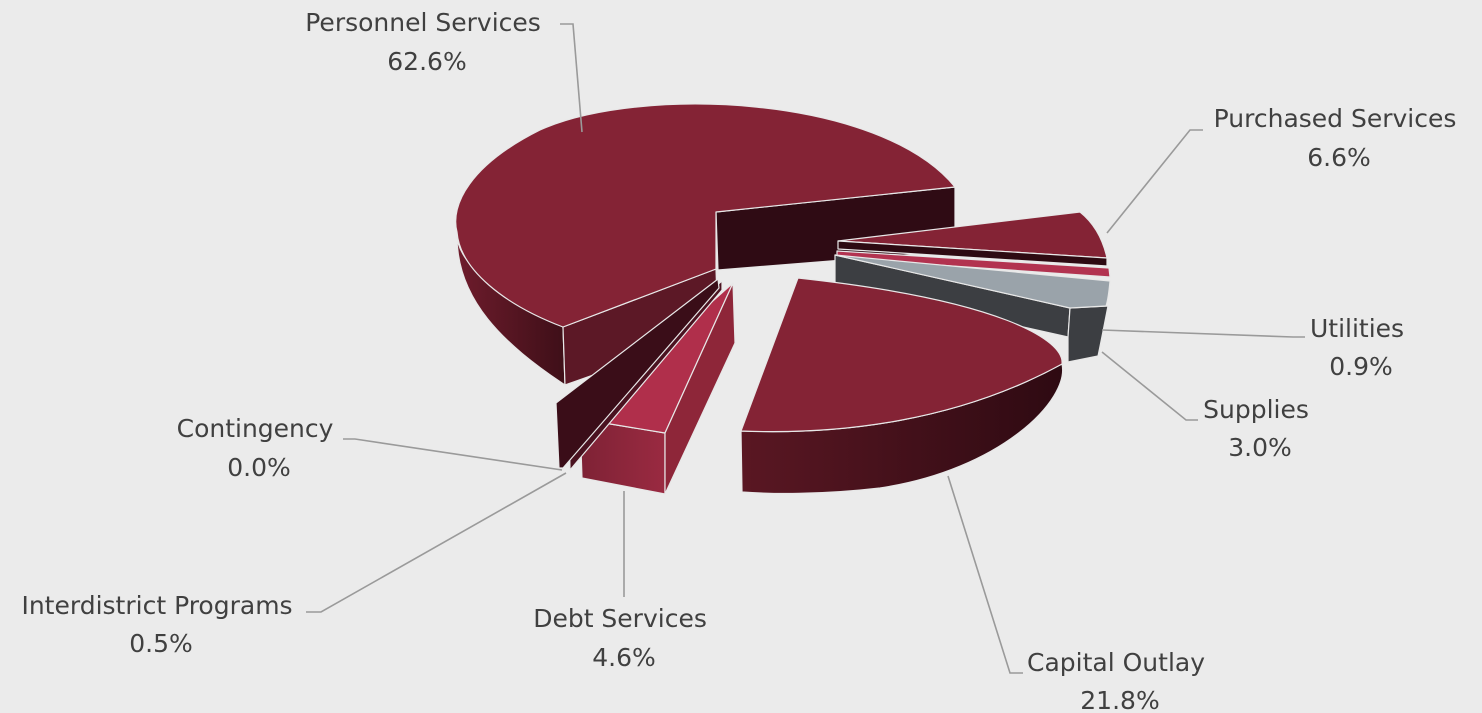 The image size is (1482, 713). What do you see at coordinates (1120, 680) in the screenshot?
I see `label-capital-outlay: Capital Outlay 21.8%` at bounding box center [1120, 680].